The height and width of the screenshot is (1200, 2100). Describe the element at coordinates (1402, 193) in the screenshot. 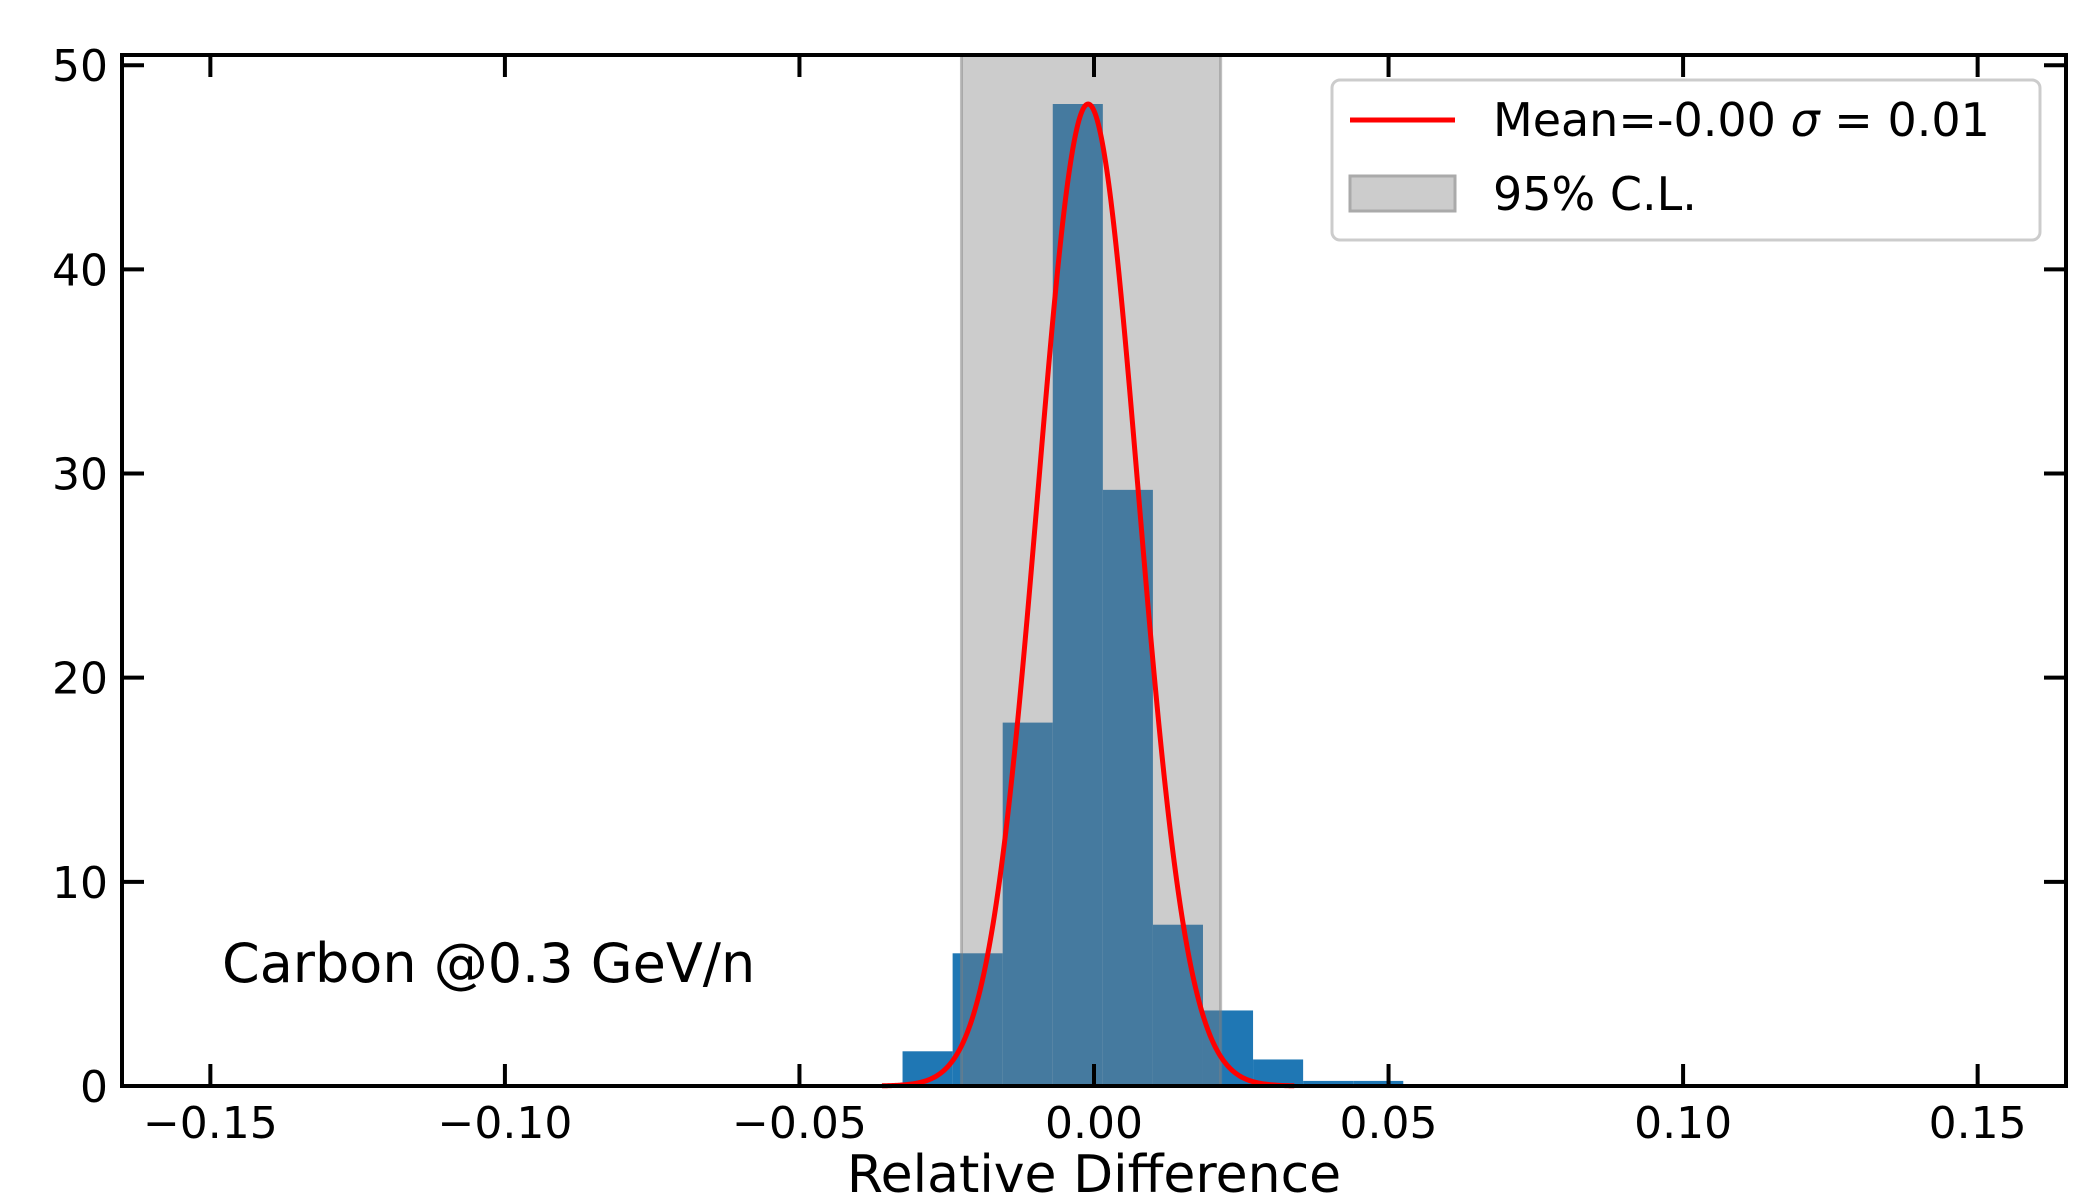

I see `legend-band-swatch` at that location.